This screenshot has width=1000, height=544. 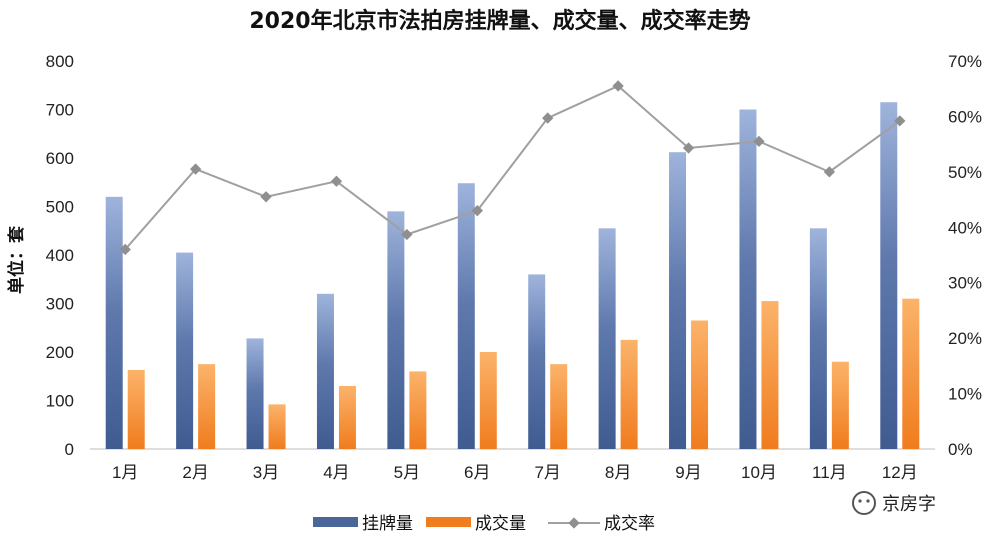 What do you see at coordinates (965, 394) in the screenshot?
I see `y2-tick-label: 10%` at bounding box center [965, 394].